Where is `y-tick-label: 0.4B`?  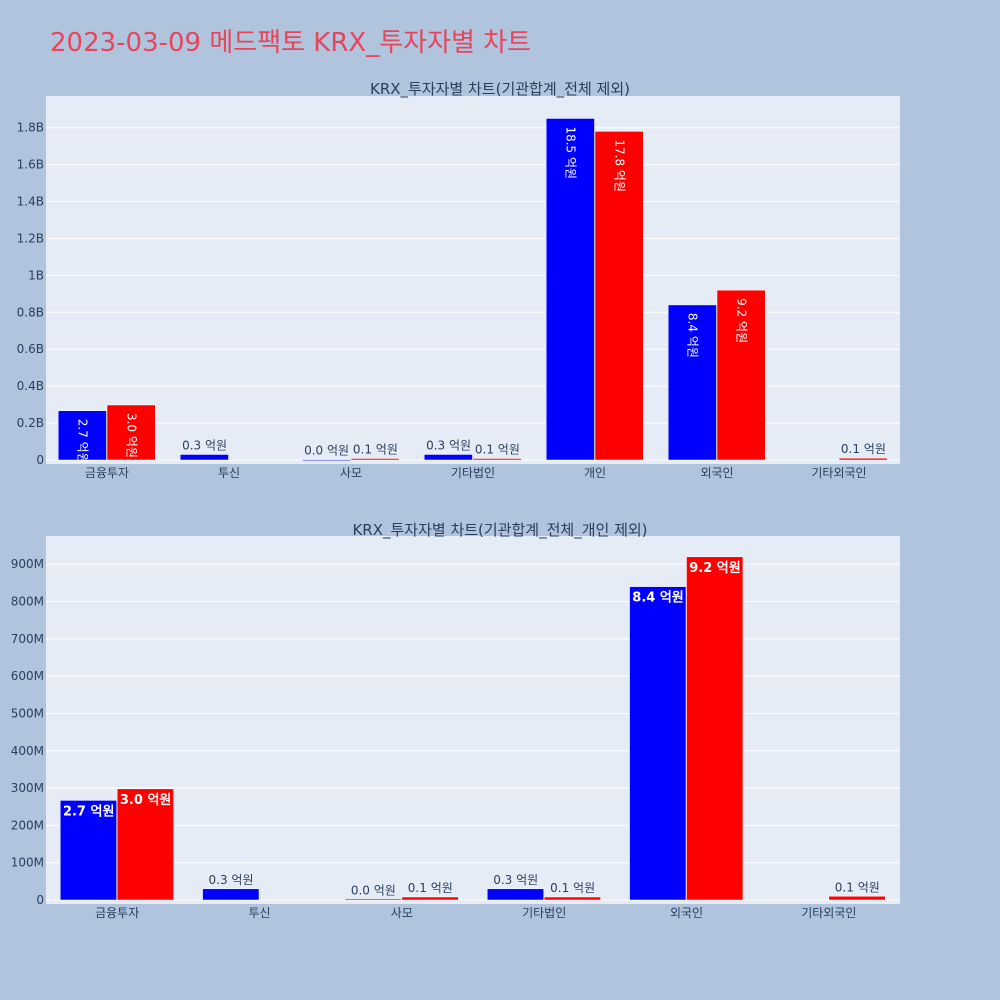 y-tick-label: 0.4B is located at coordinates (30, 386).